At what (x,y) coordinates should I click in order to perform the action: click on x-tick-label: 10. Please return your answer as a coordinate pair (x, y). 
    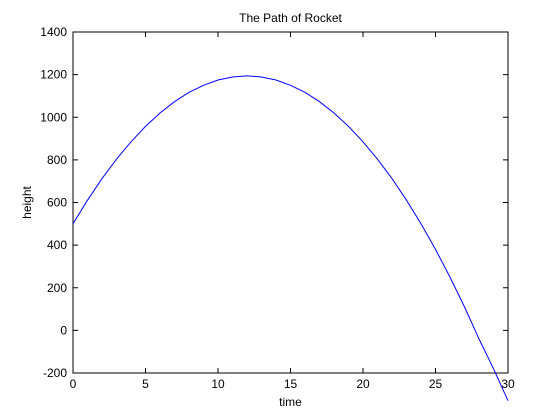
    Looking at the image, I should click on (218, 384).